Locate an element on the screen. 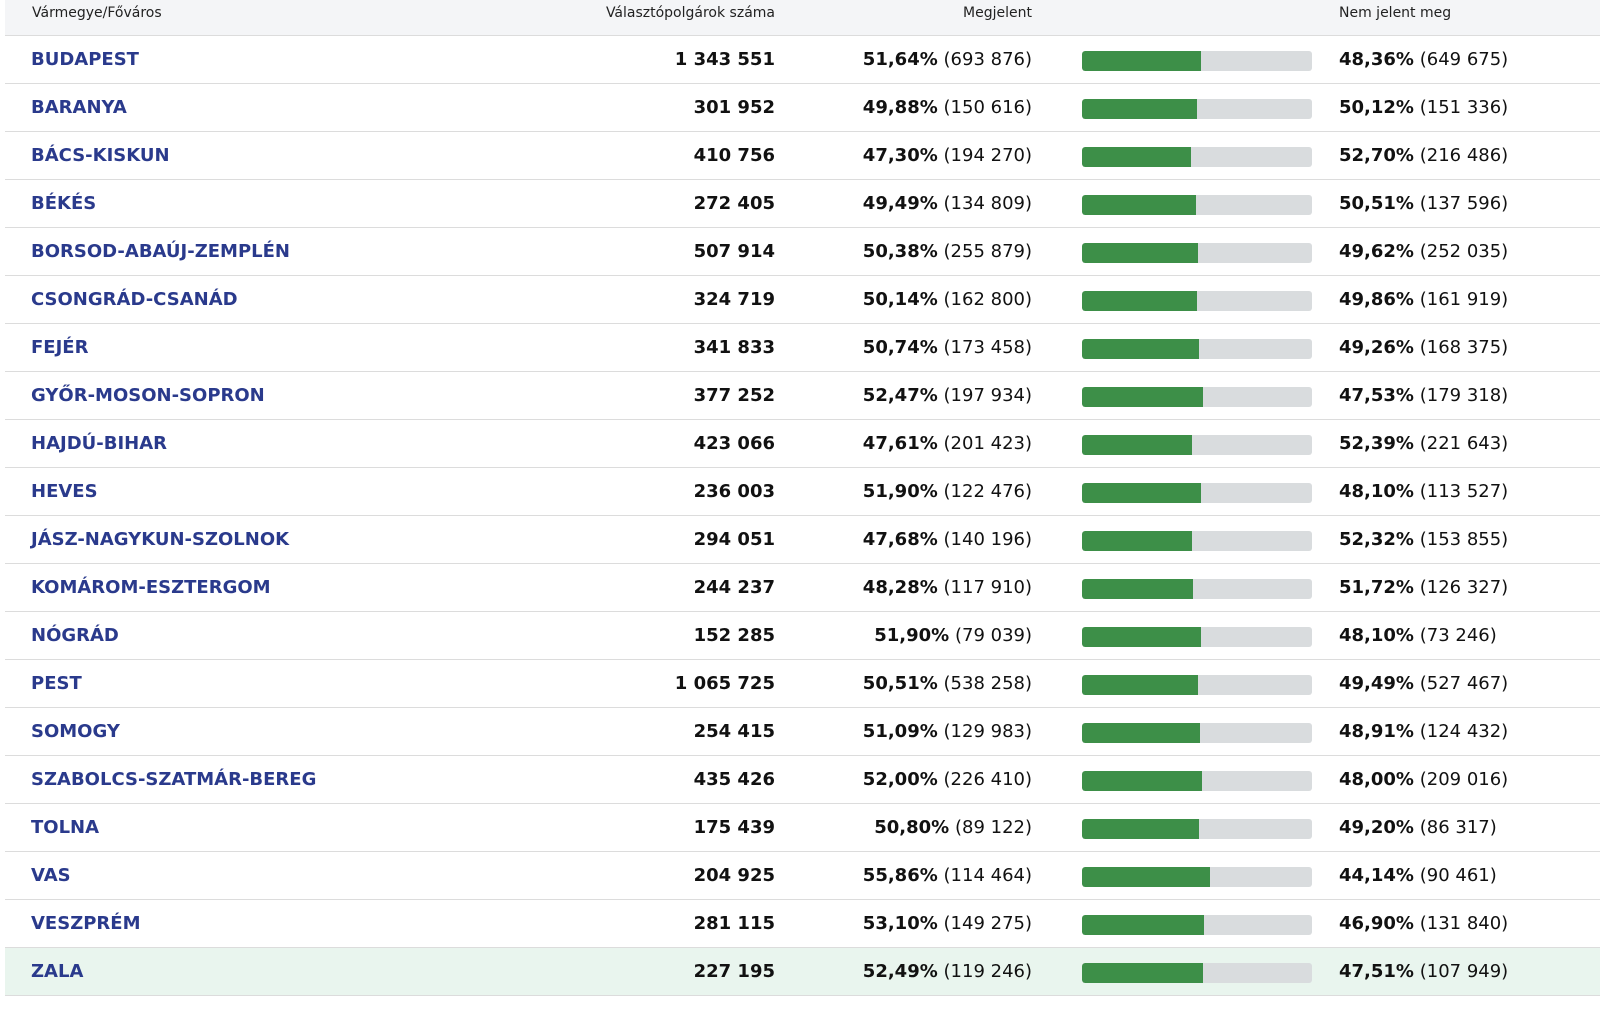 The height and width of the screenshot is (1018, 1600). absent-count: (179 318) is located at coordinates (1464, 395).